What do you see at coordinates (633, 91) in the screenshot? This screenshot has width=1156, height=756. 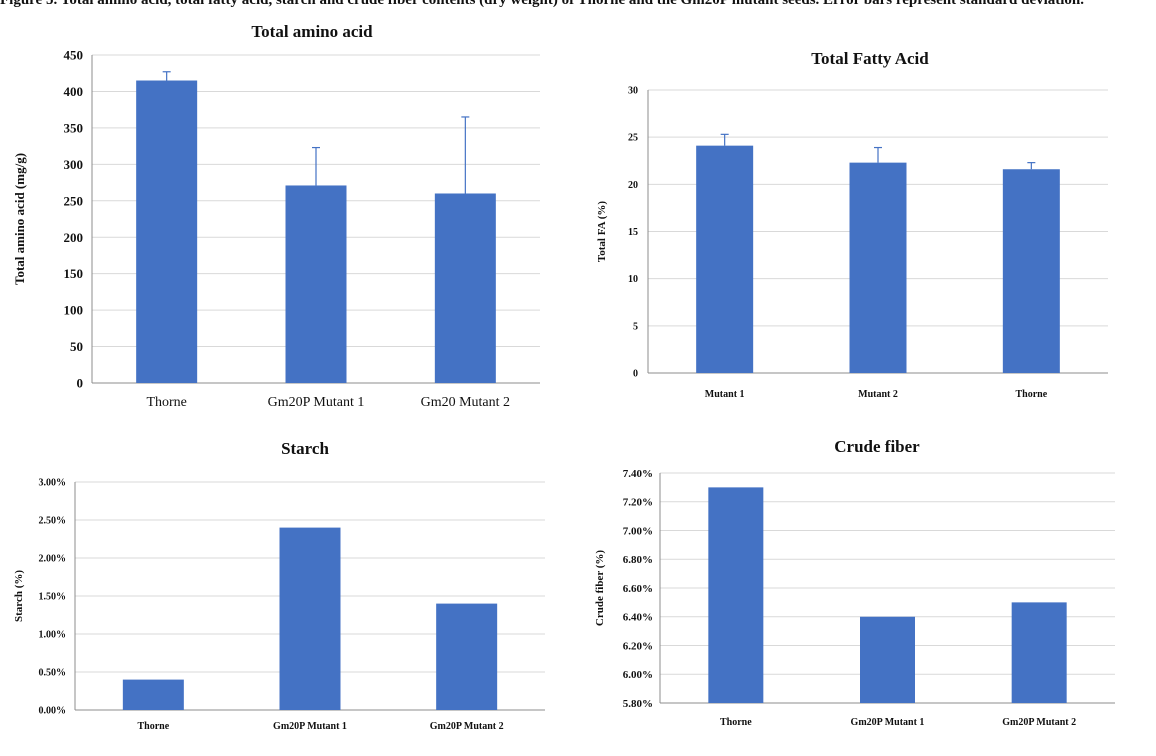 I see `y-tick-label: 30` at bounding box center [633, 91].